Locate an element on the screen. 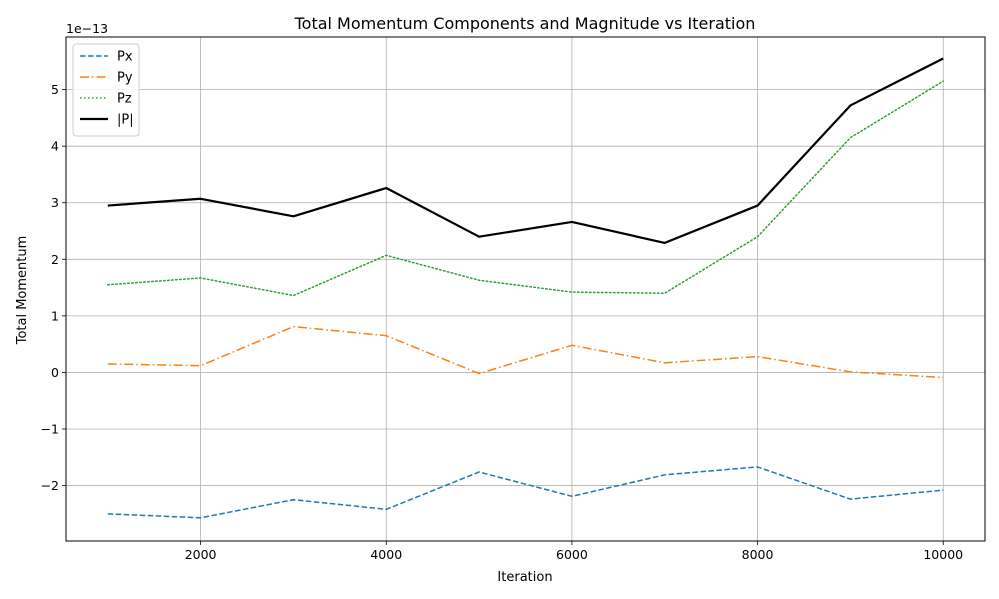  legend-label: Py is located at coordinates (125, 78).